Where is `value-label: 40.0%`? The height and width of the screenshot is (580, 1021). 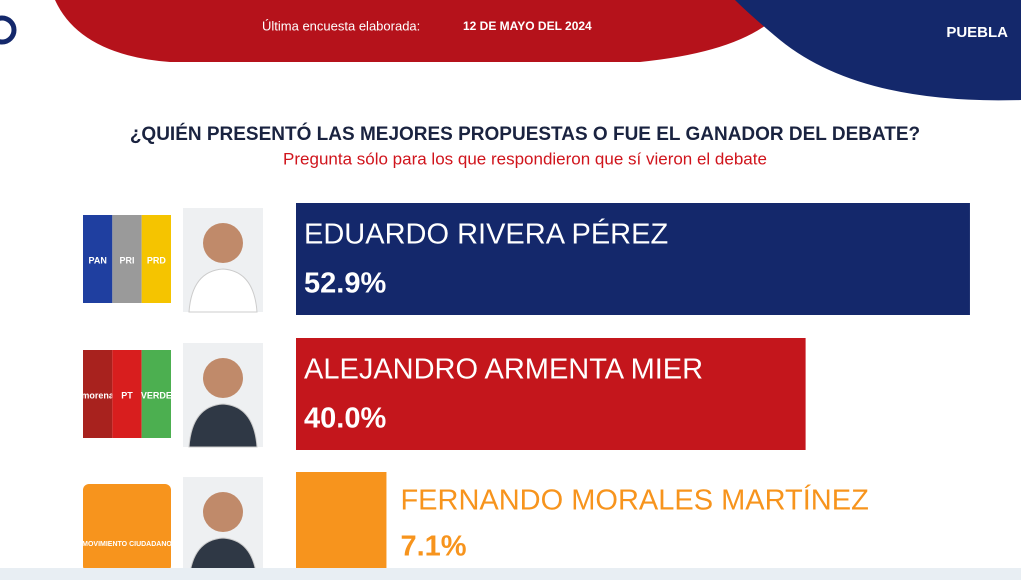 value-label: 40.0% is located at coordinates (345, 419).